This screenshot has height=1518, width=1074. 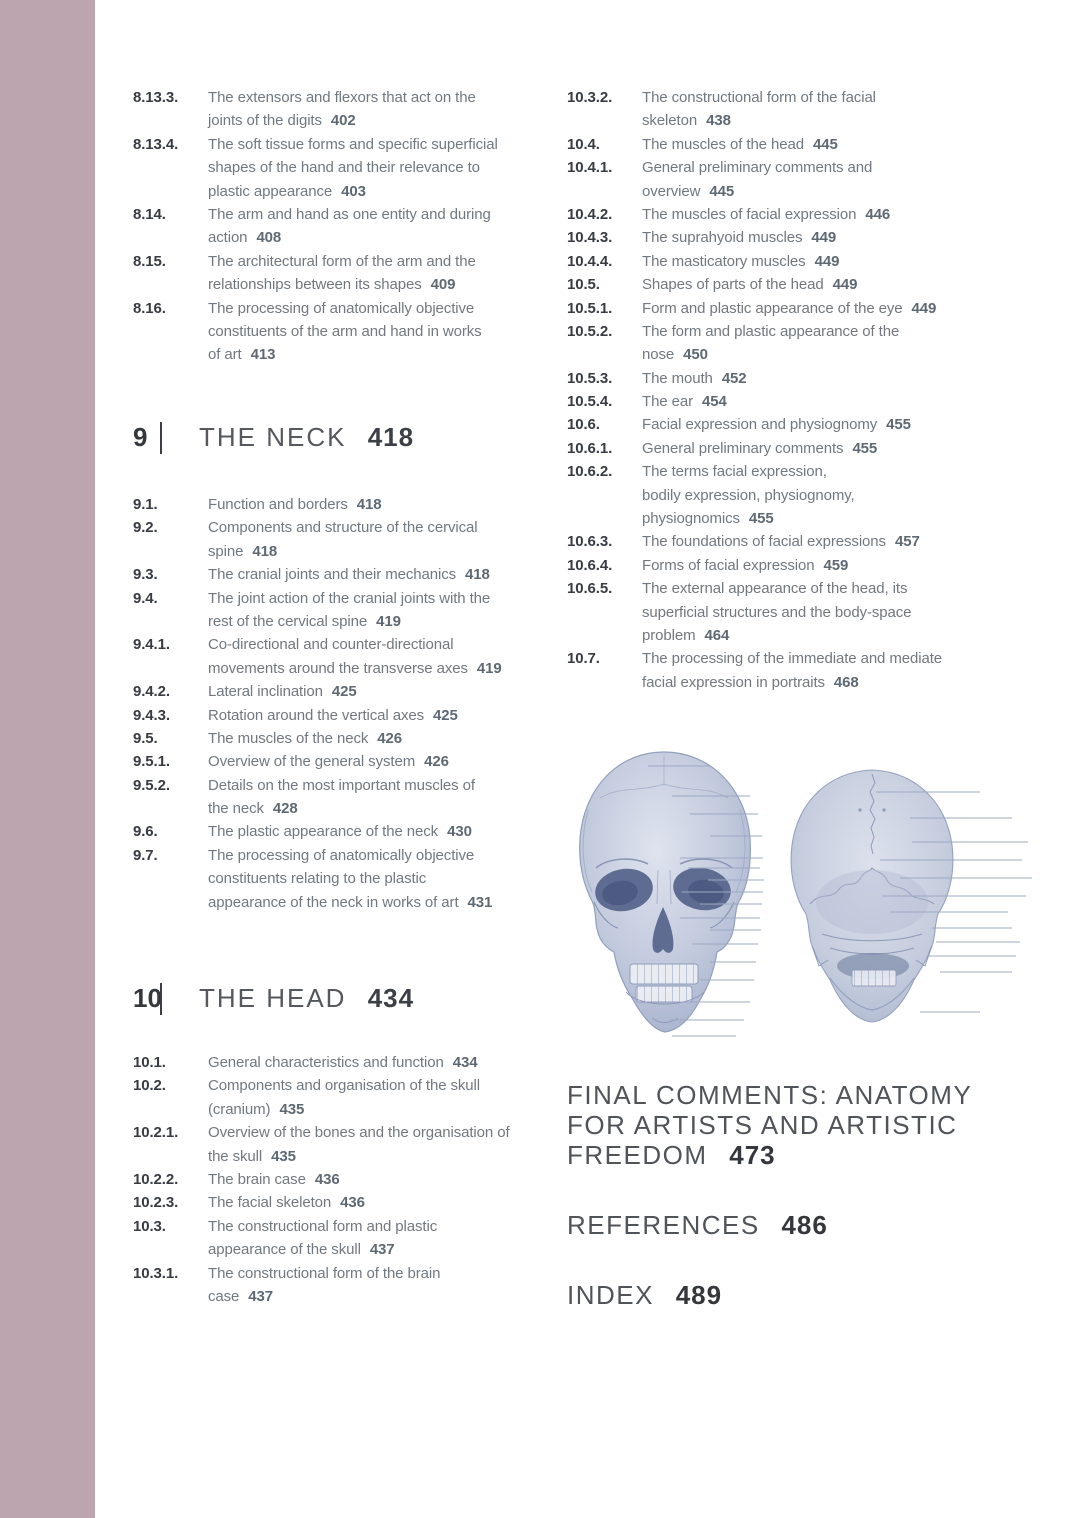 I want to click on toc-entry-line: 10.6.1. General preliminary comments 455, so click(x=754, y=448).